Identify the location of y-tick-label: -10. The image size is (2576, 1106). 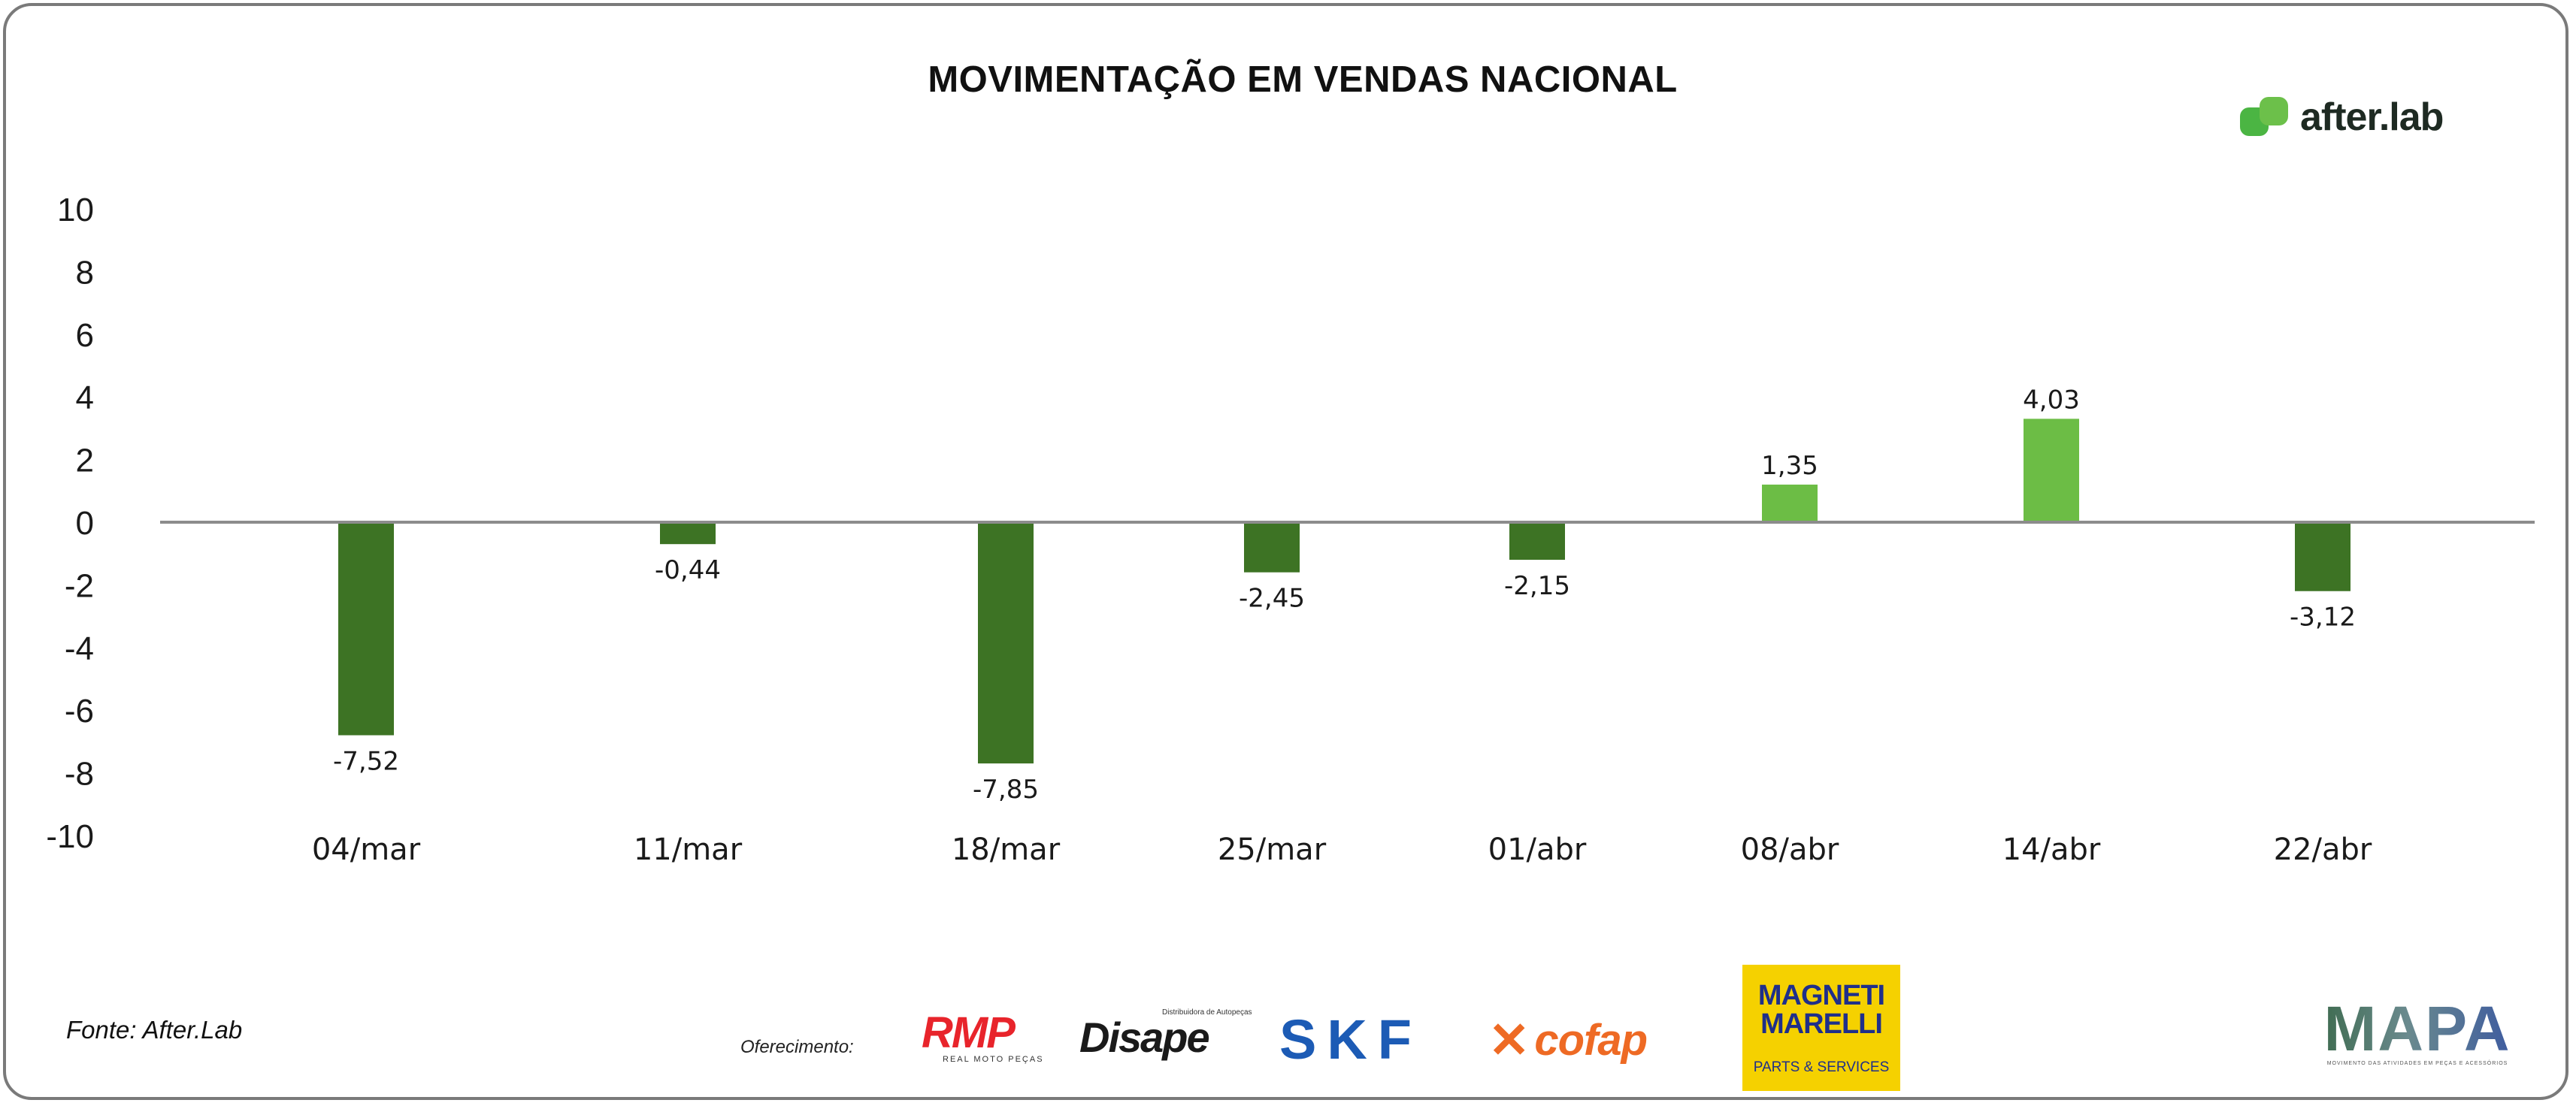
(70, 837).